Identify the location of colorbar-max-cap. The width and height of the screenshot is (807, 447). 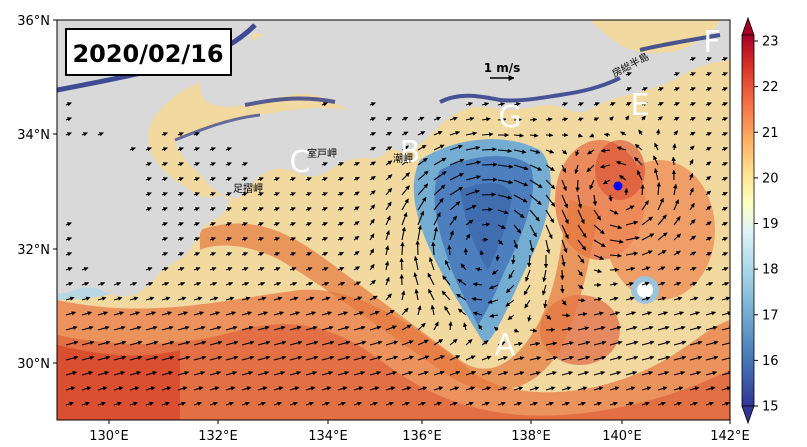
(748, 26).